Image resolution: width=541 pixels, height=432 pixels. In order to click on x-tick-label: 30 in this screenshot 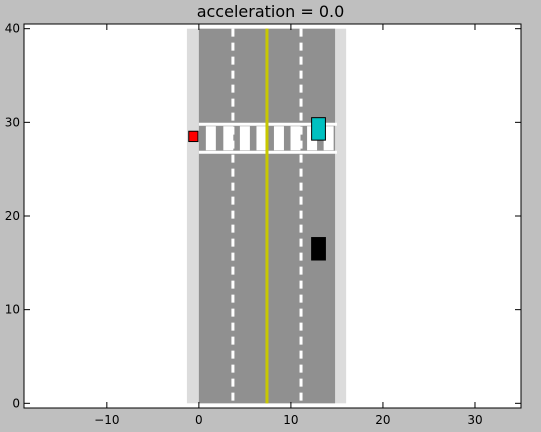, I will do `click(474, 420)`.